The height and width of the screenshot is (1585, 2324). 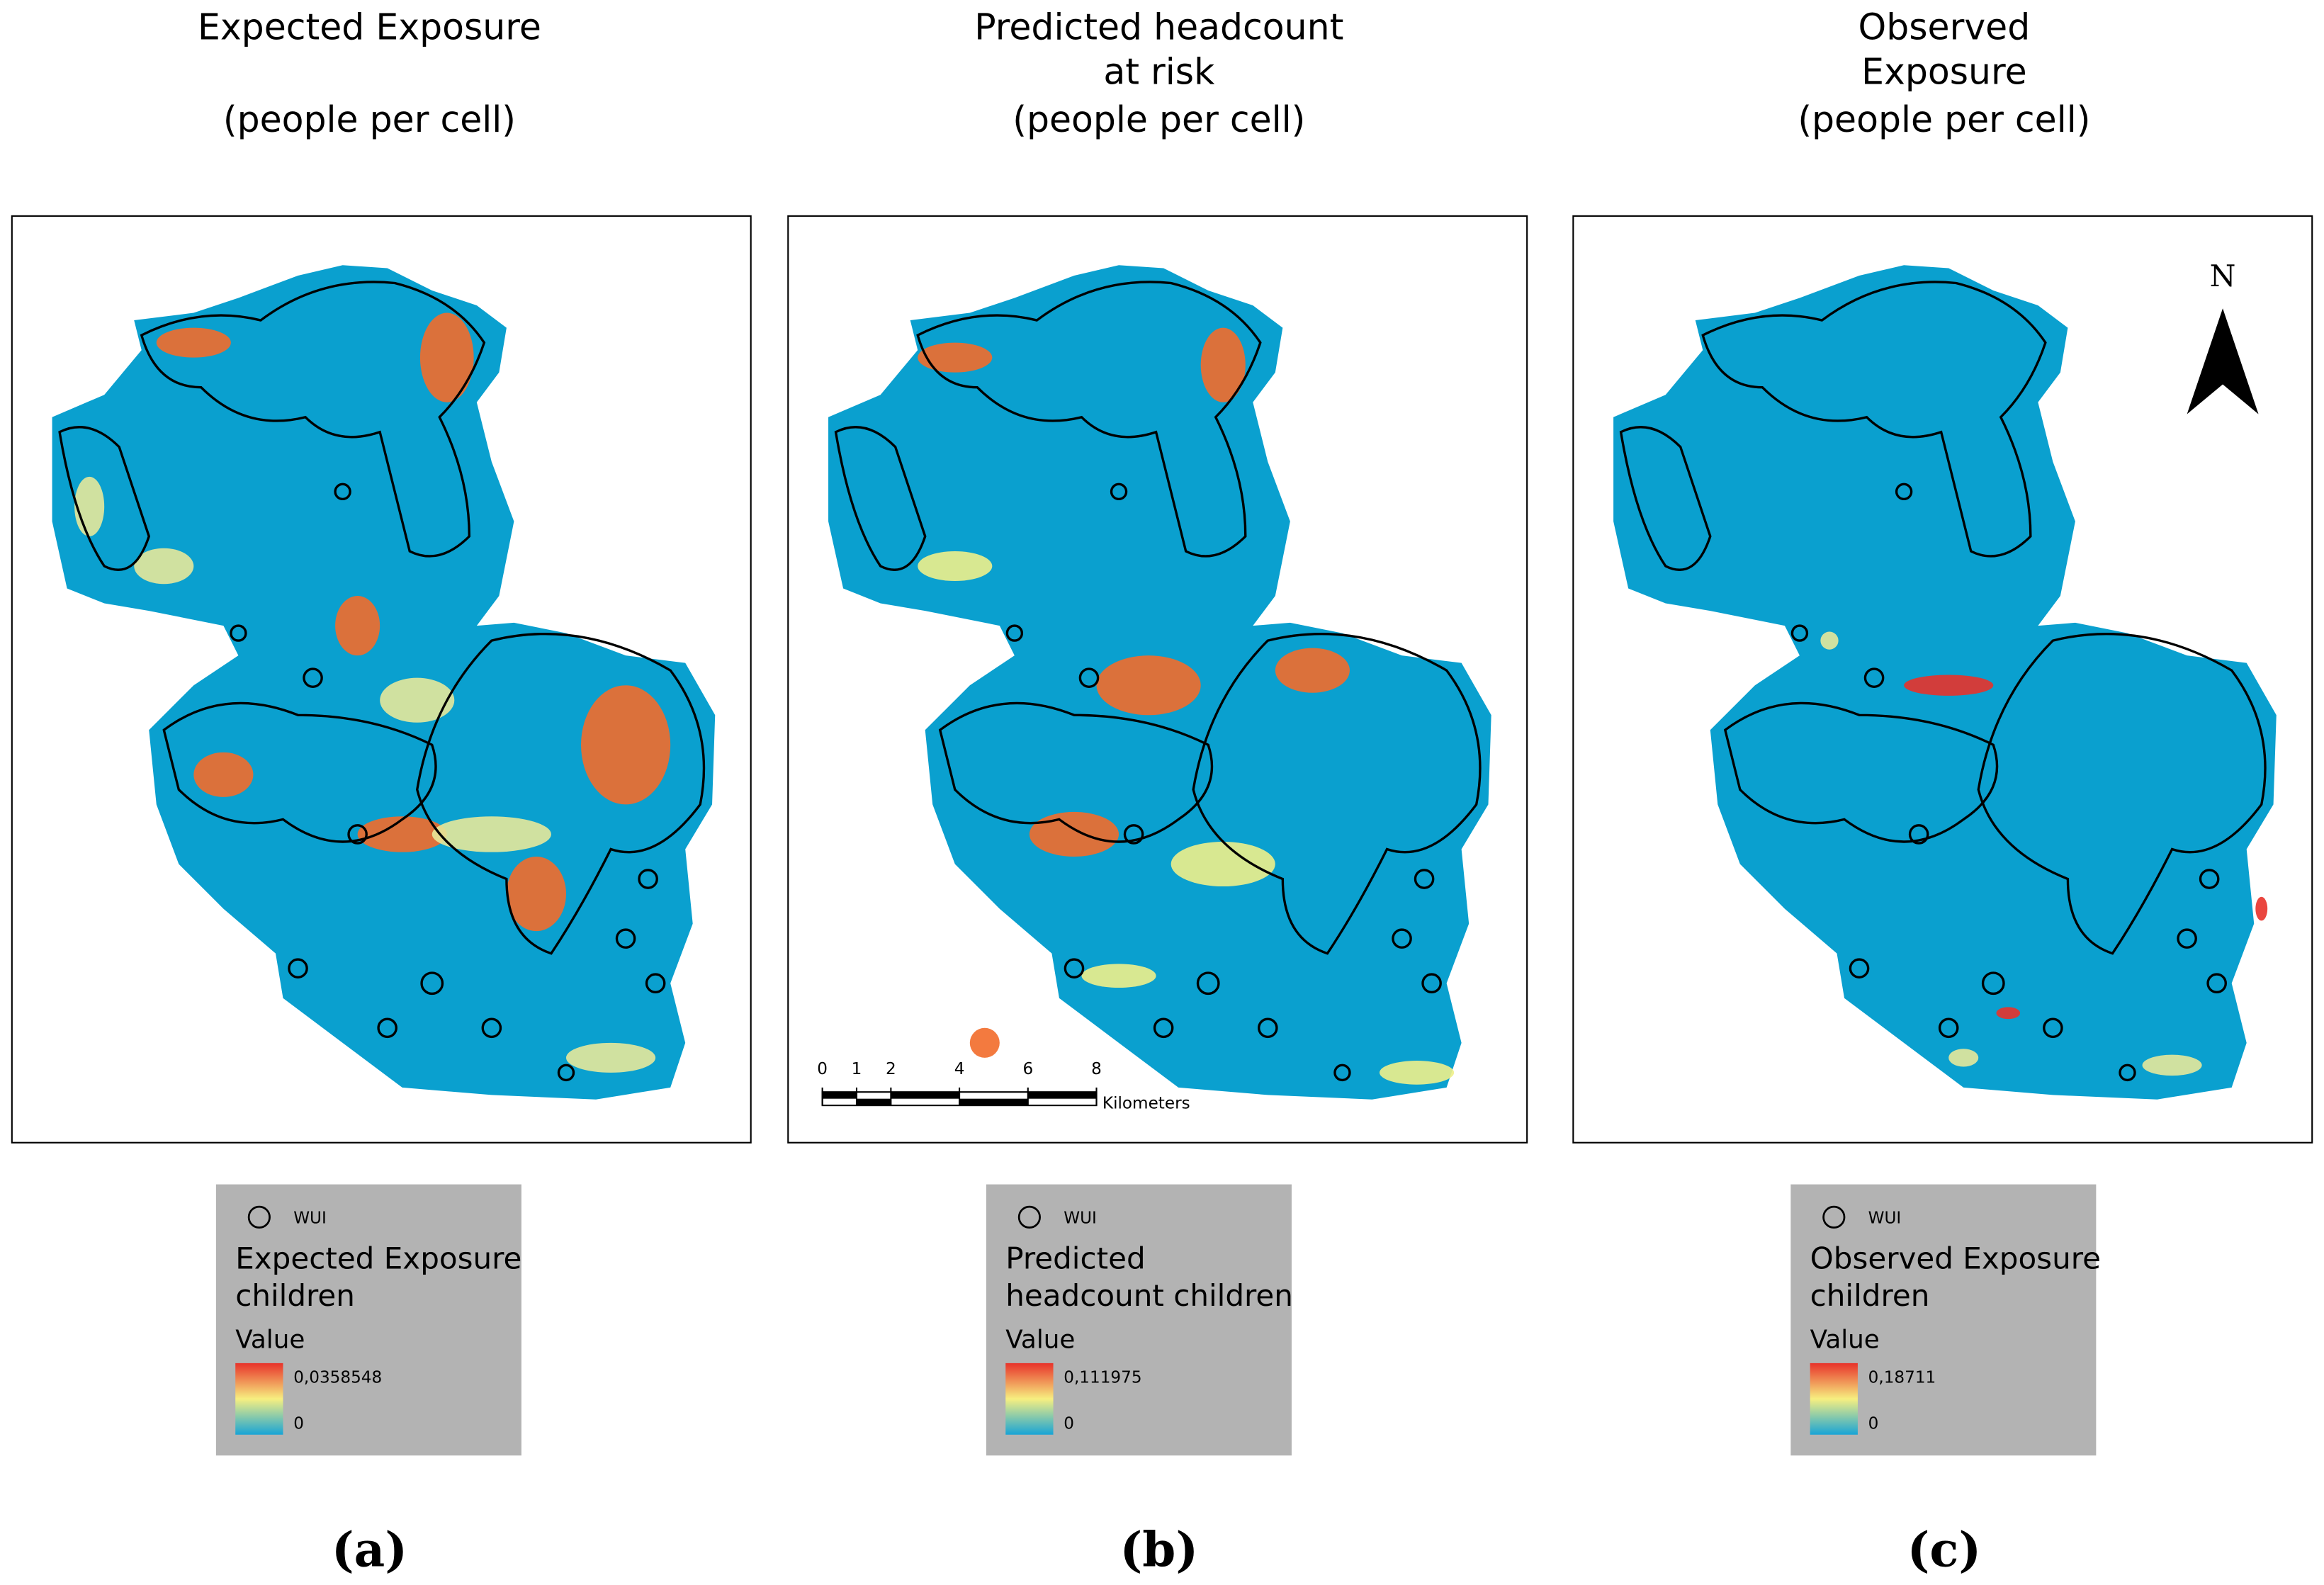 I want to click on panel-title: Predicted headcount, so click(x=1158, y=27).